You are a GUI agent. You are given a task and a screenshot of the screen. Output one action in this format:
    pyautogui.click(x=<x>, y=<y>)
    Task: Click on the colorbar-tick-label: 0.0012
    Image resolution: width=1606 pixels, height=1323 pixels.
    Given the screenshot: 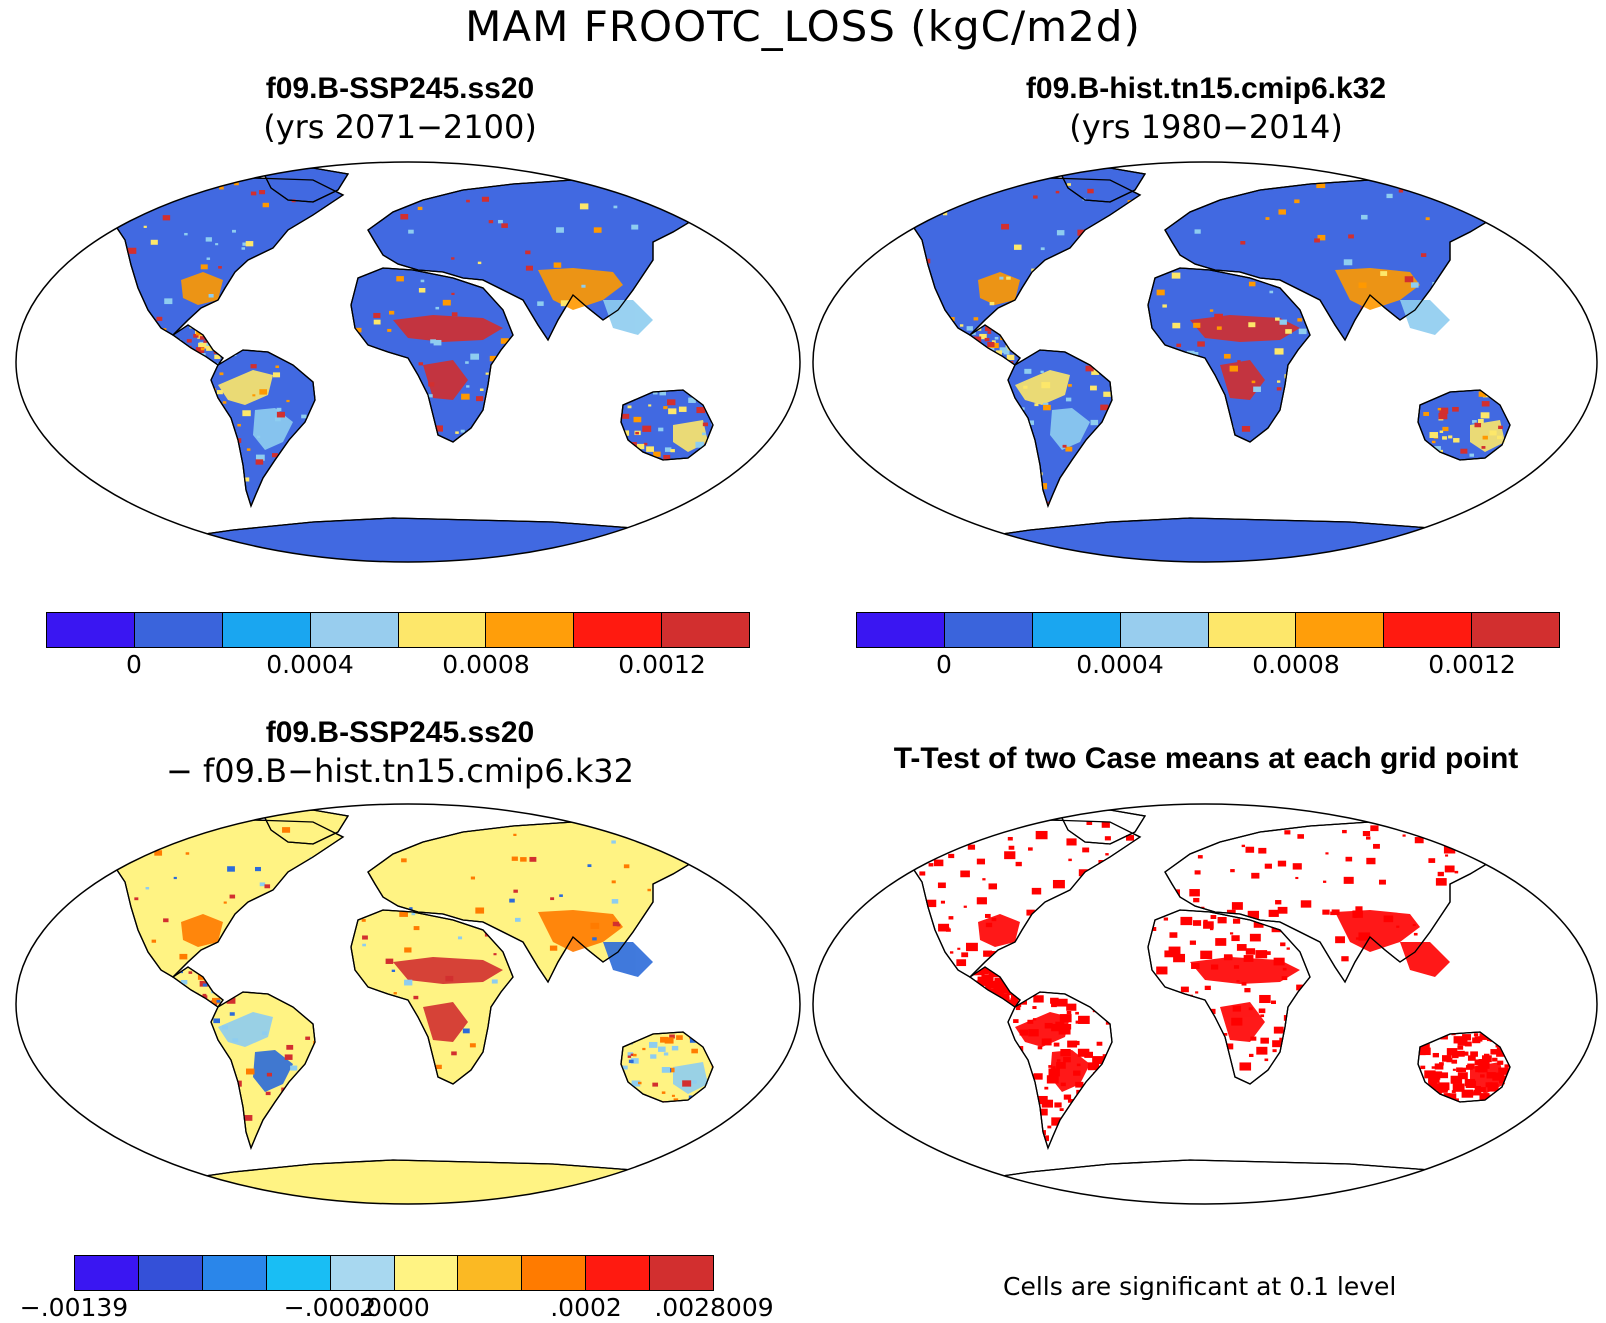 What is the action you would take?
    pyautogui.click(x=662, y=664)
    